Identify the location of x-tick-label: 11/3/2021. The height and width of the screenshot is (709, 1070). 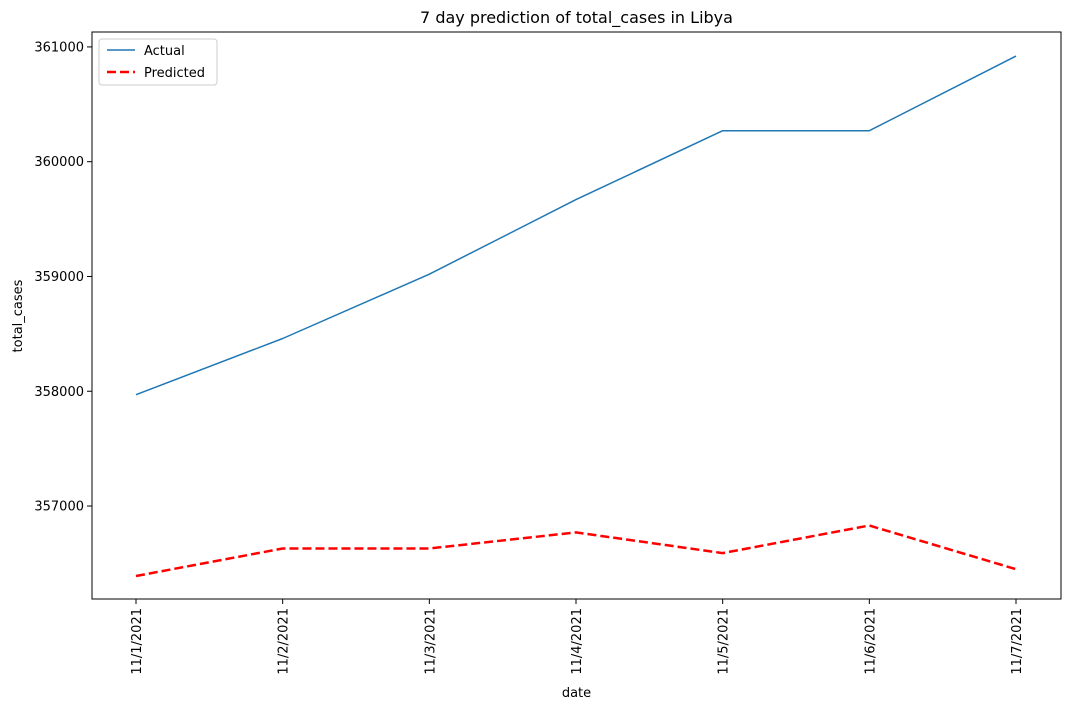
(430, 641).